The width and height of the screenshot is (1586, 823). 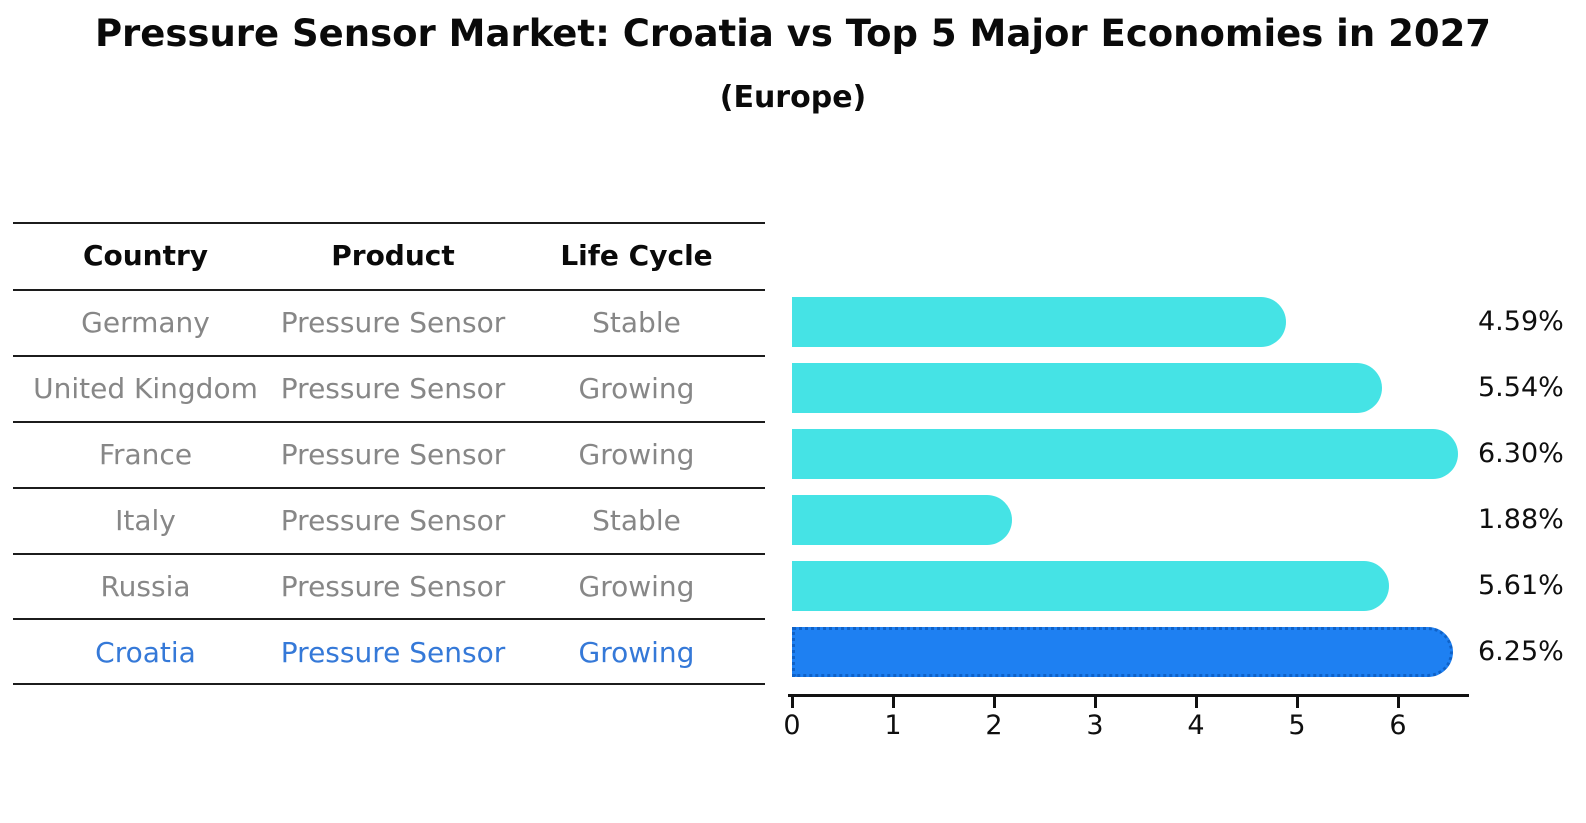 What do you see at coordinates (1087, 388) in the screenshot?
I see `bar-united-kingdom` at bounding box center [1087, 388].